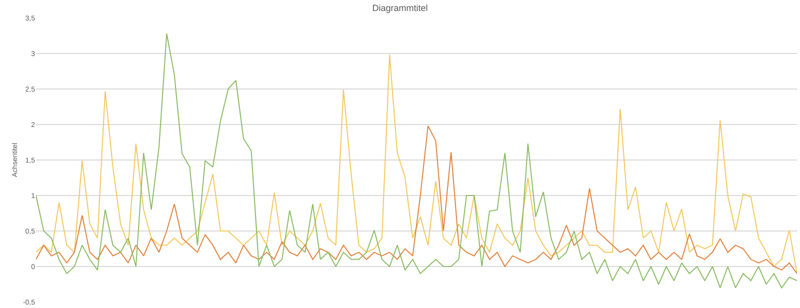 The image size is (800, 308). Describe the element at coordinates (400, 7) in the screenshot. I see `chart-title: Diagrammtitel` at that location.